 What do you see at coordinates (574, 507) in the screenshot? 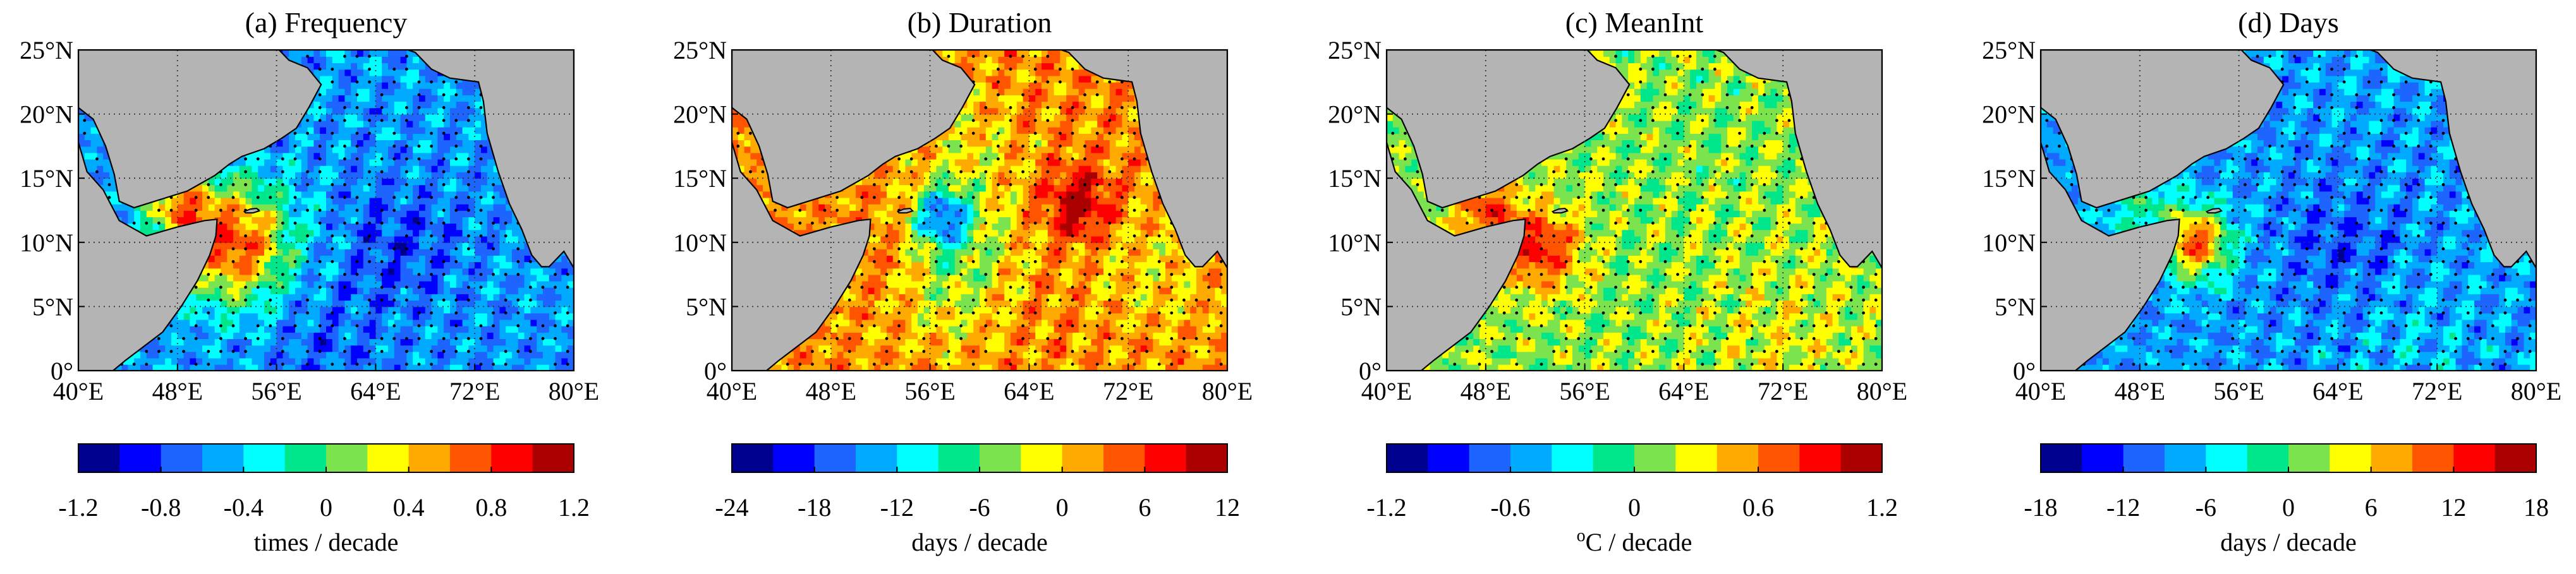
I see `colorbar-tick-label: 1.2` at bounding box center [574, 507].